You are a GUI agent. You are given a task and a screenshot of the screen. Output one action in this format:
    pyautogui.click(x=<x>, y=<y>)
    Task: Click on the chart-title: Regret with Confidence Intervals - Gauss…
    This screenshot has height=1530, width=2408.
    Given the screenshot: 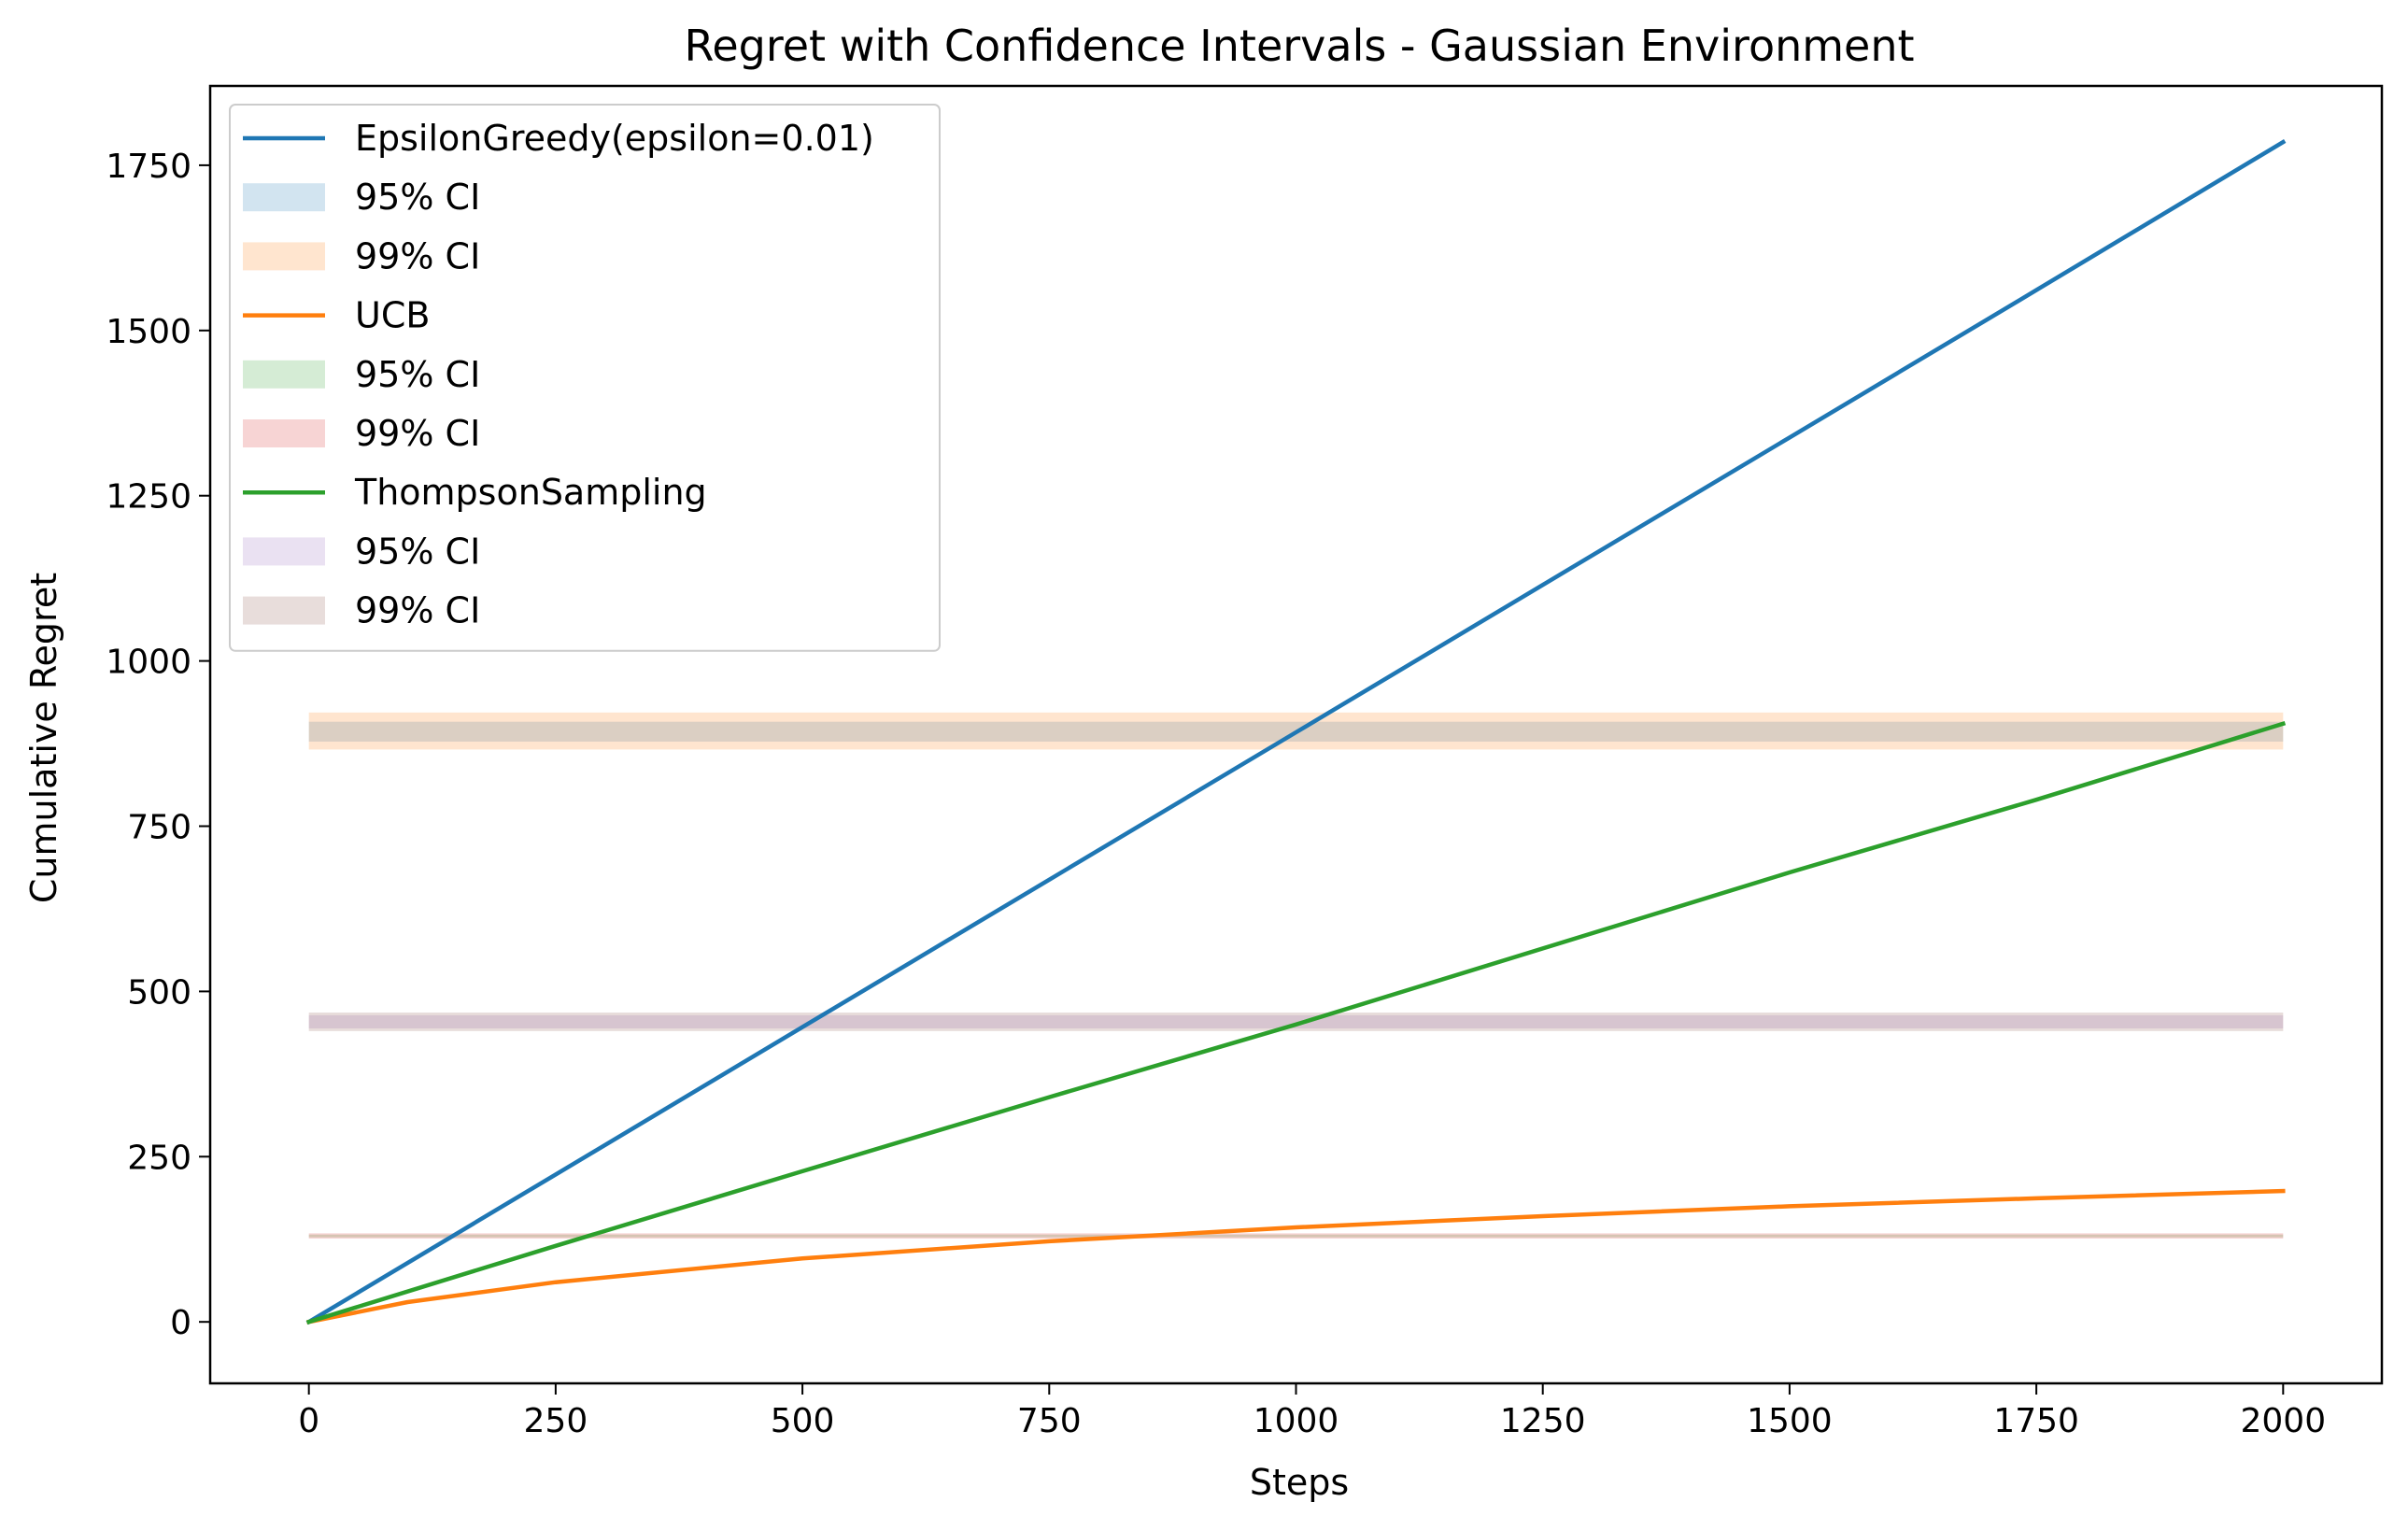 What is the action you would take?
    pyautogui.click(x=1299, y=46)
    